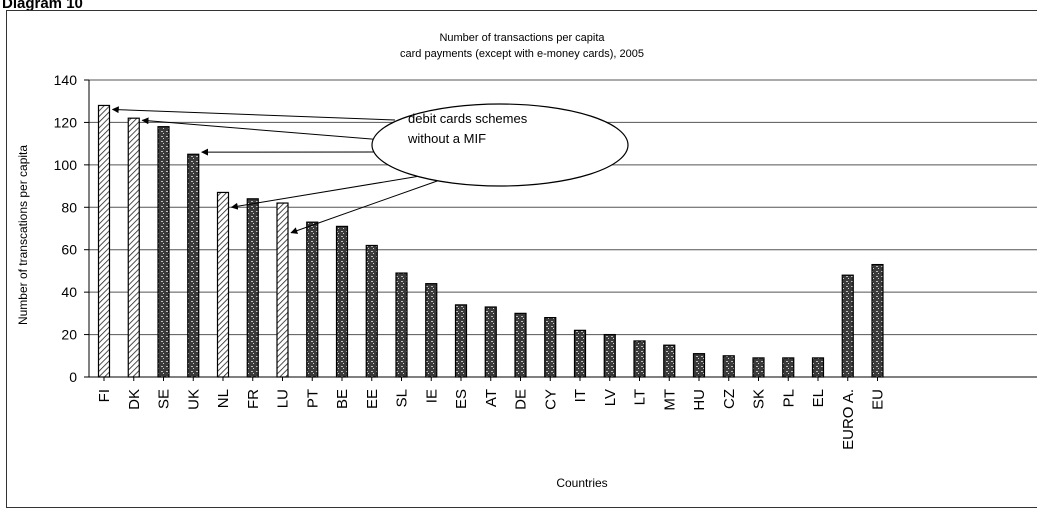 This screenshot has height=514, width=1037. Describe the element at coordinates (312, 398) in the screenshot. I see `x-tick-label: PT` at that location.